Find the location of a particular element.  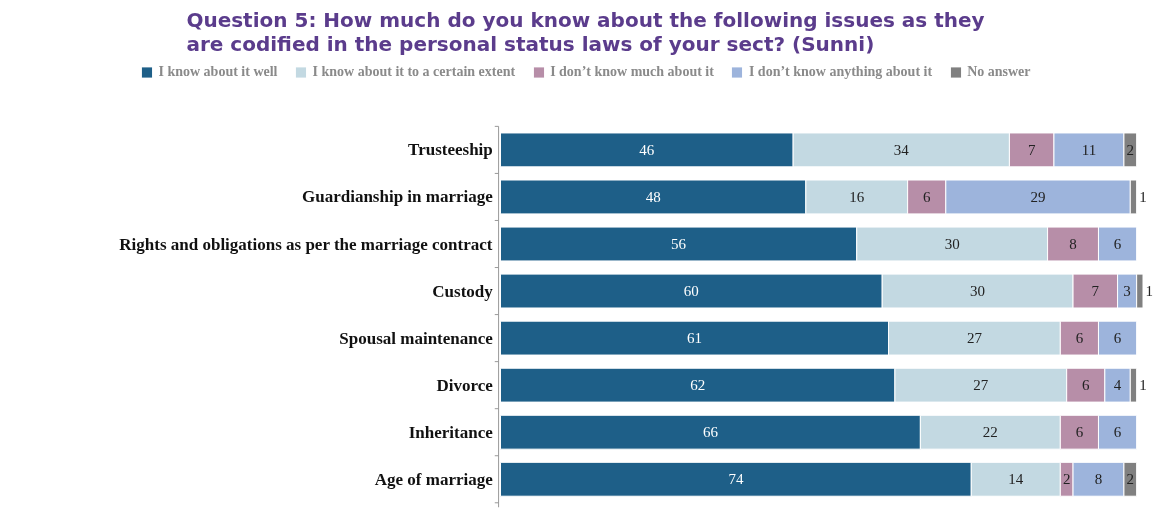

data-label: 22 is located at coordinates (990, 432).